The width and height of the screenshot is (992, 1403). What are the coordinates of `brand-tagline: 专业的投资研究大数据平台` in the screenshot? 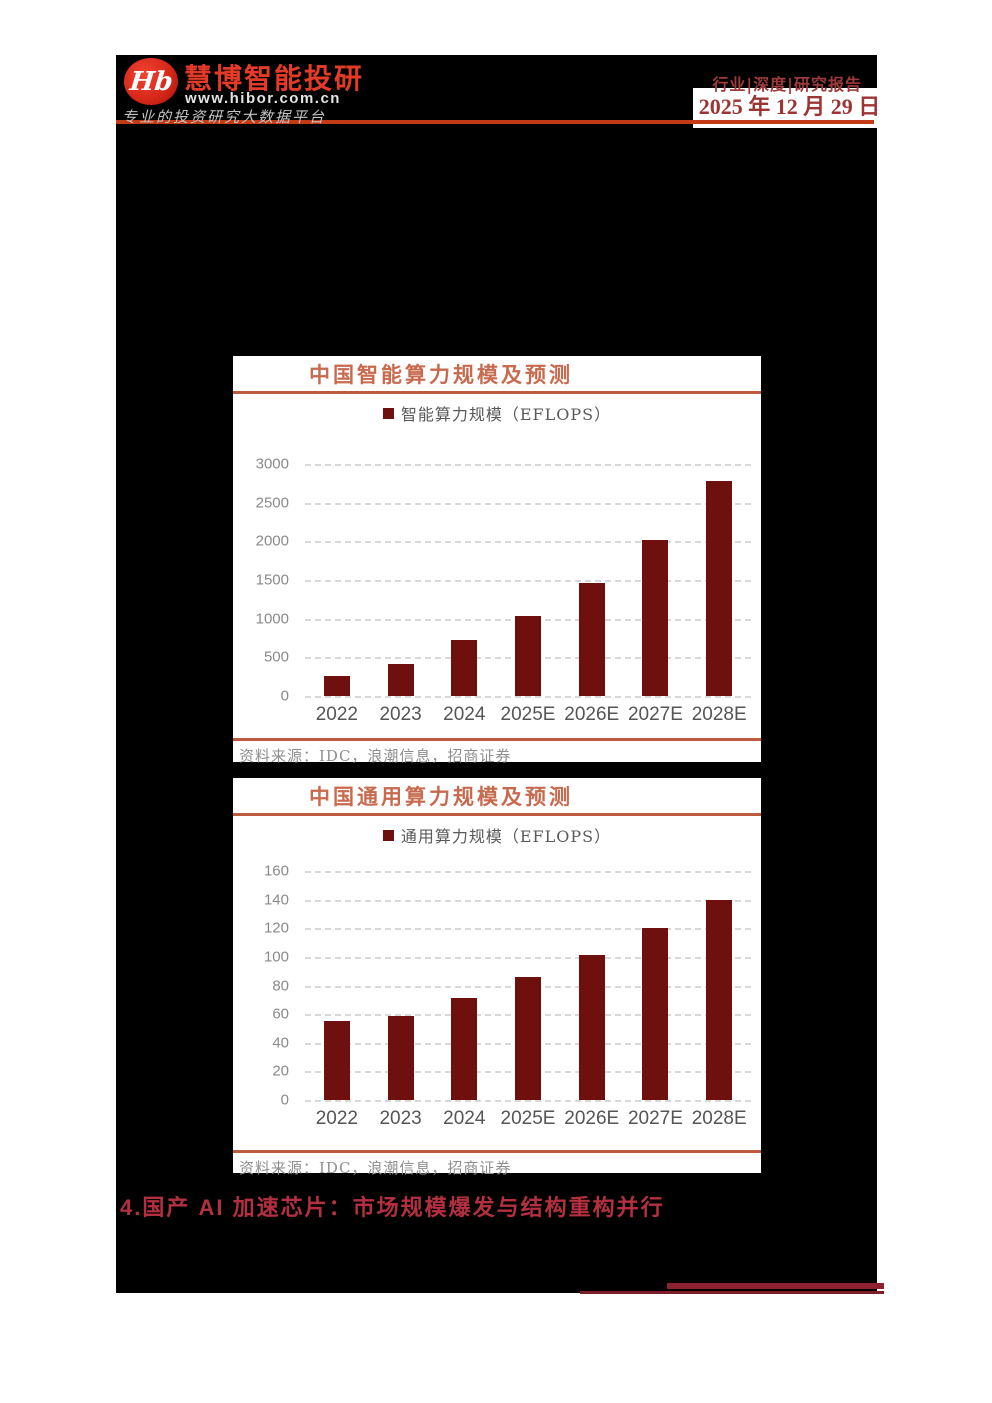 It's located at (224, 117).